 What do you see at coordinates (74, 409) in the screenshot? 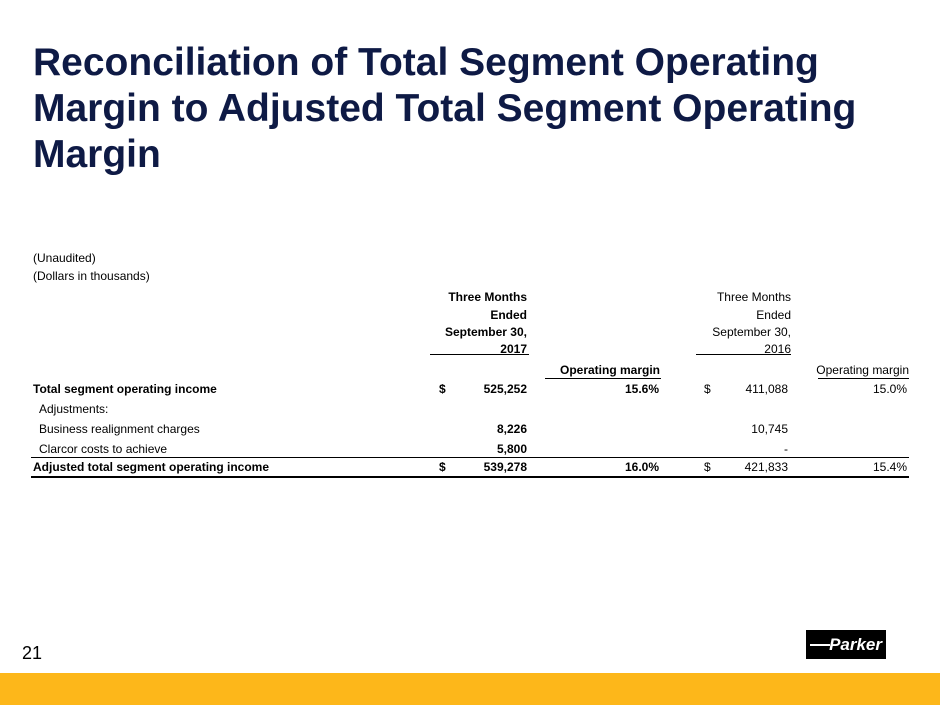
I see `row-label: Adjustments:` at bounding box center [74, 409].